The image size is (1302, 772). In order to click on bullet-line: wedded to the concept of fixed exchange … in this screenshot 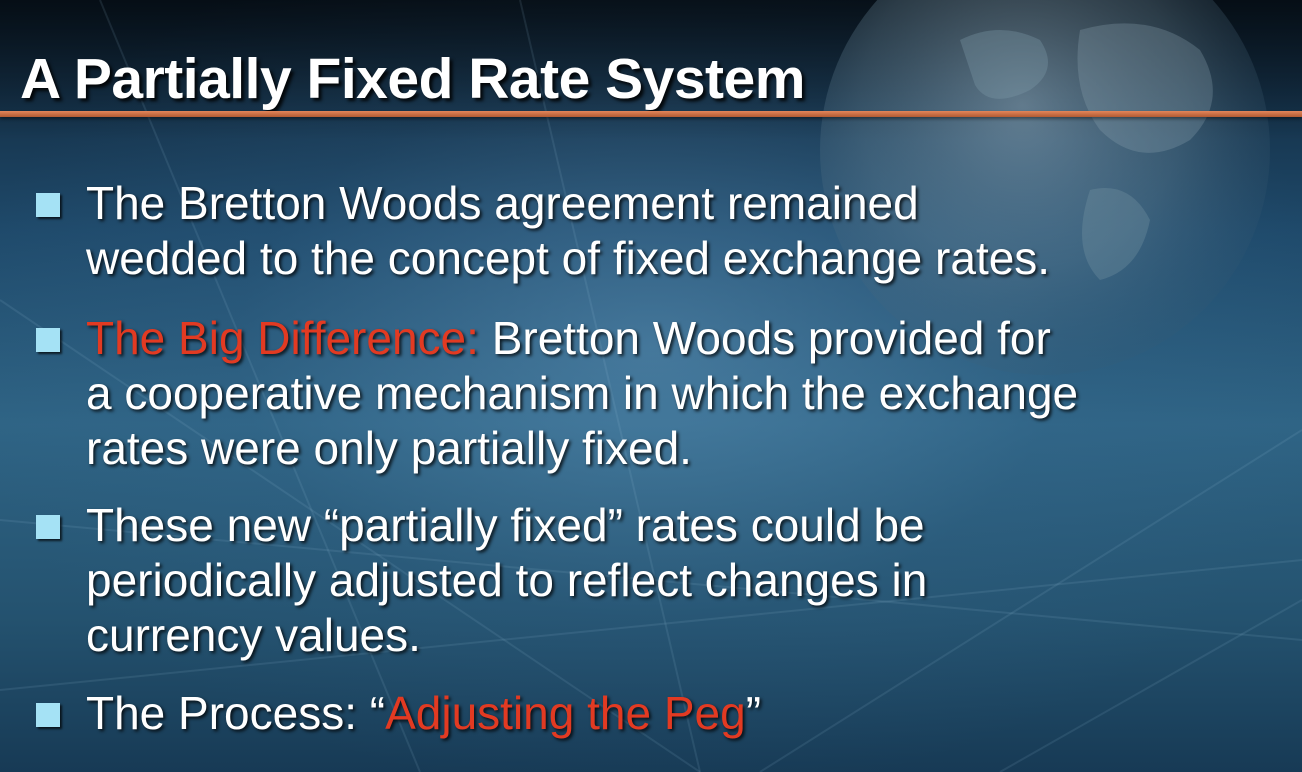, I will do `click(568, 258)`.